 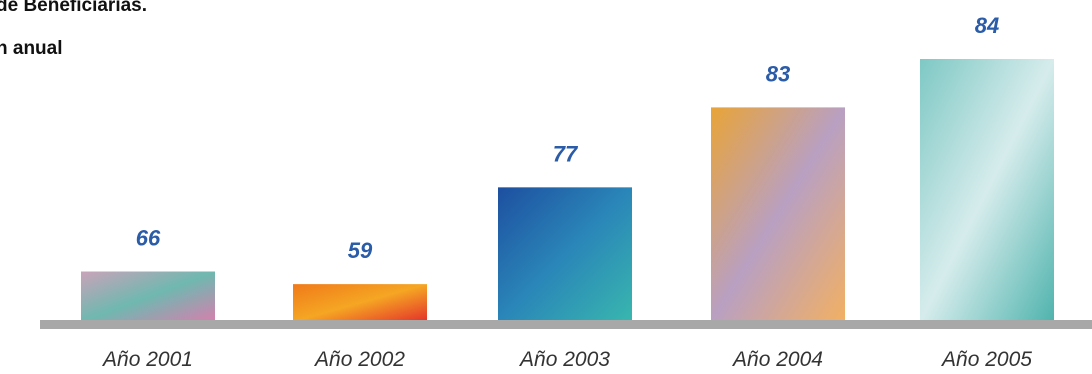 I want to click on chart-title-line-2: n anual, so click(x=31, y=48).